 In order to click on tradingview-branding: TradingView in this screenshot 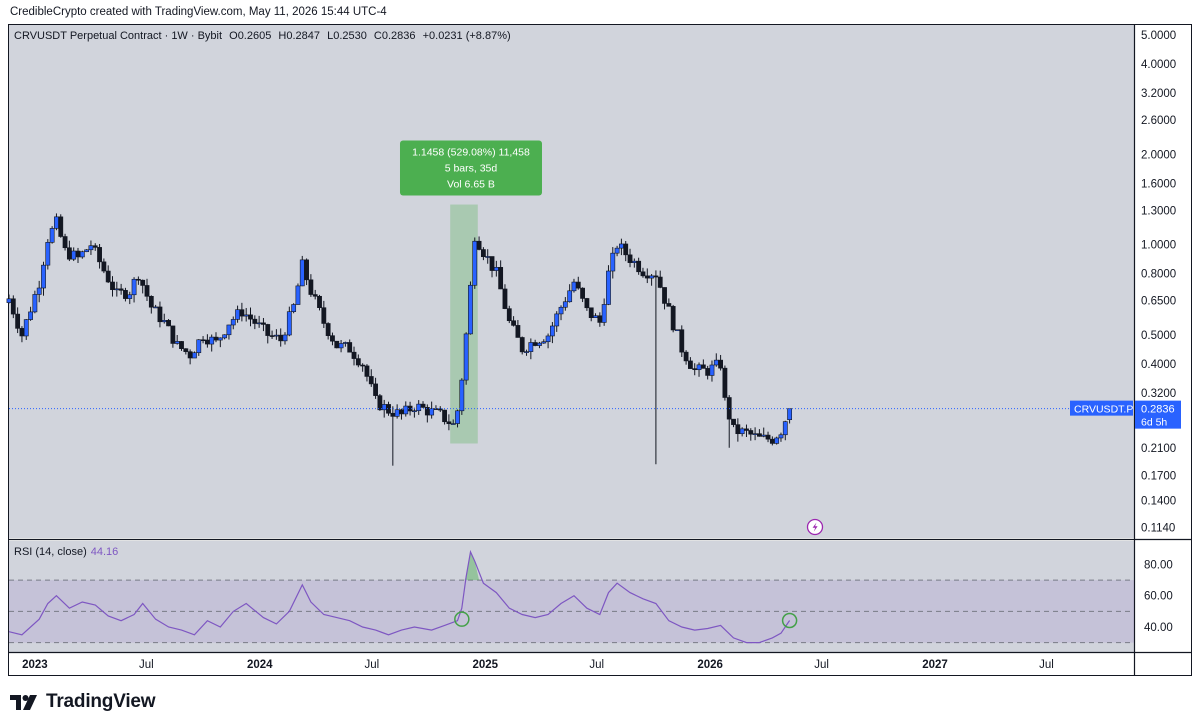, I will do `click(83, 702)`.